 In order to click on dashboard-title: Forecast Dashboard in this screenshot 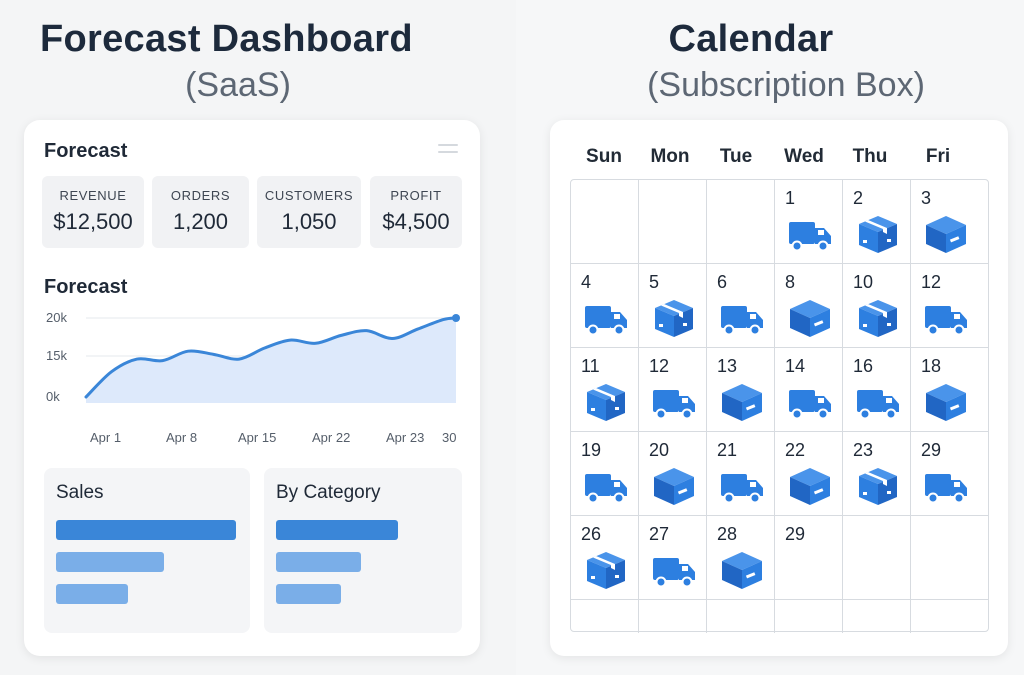, I will do `click(226, 39)`.